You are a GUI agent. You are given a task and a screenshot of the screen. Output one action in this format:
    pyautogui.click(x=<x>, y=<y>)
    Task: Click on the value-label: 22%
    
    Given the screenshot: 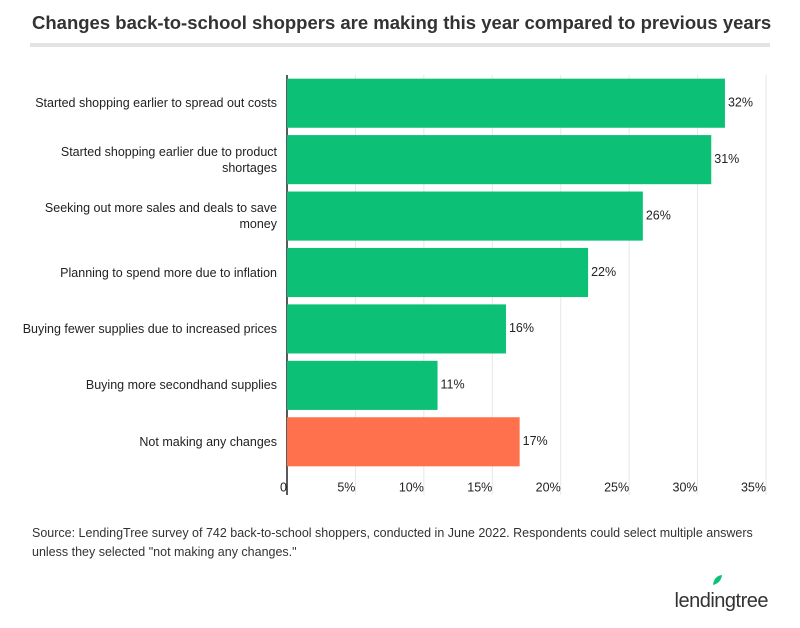 What is the action you would take?
    pyautogui.click(x=603, y=272)
    